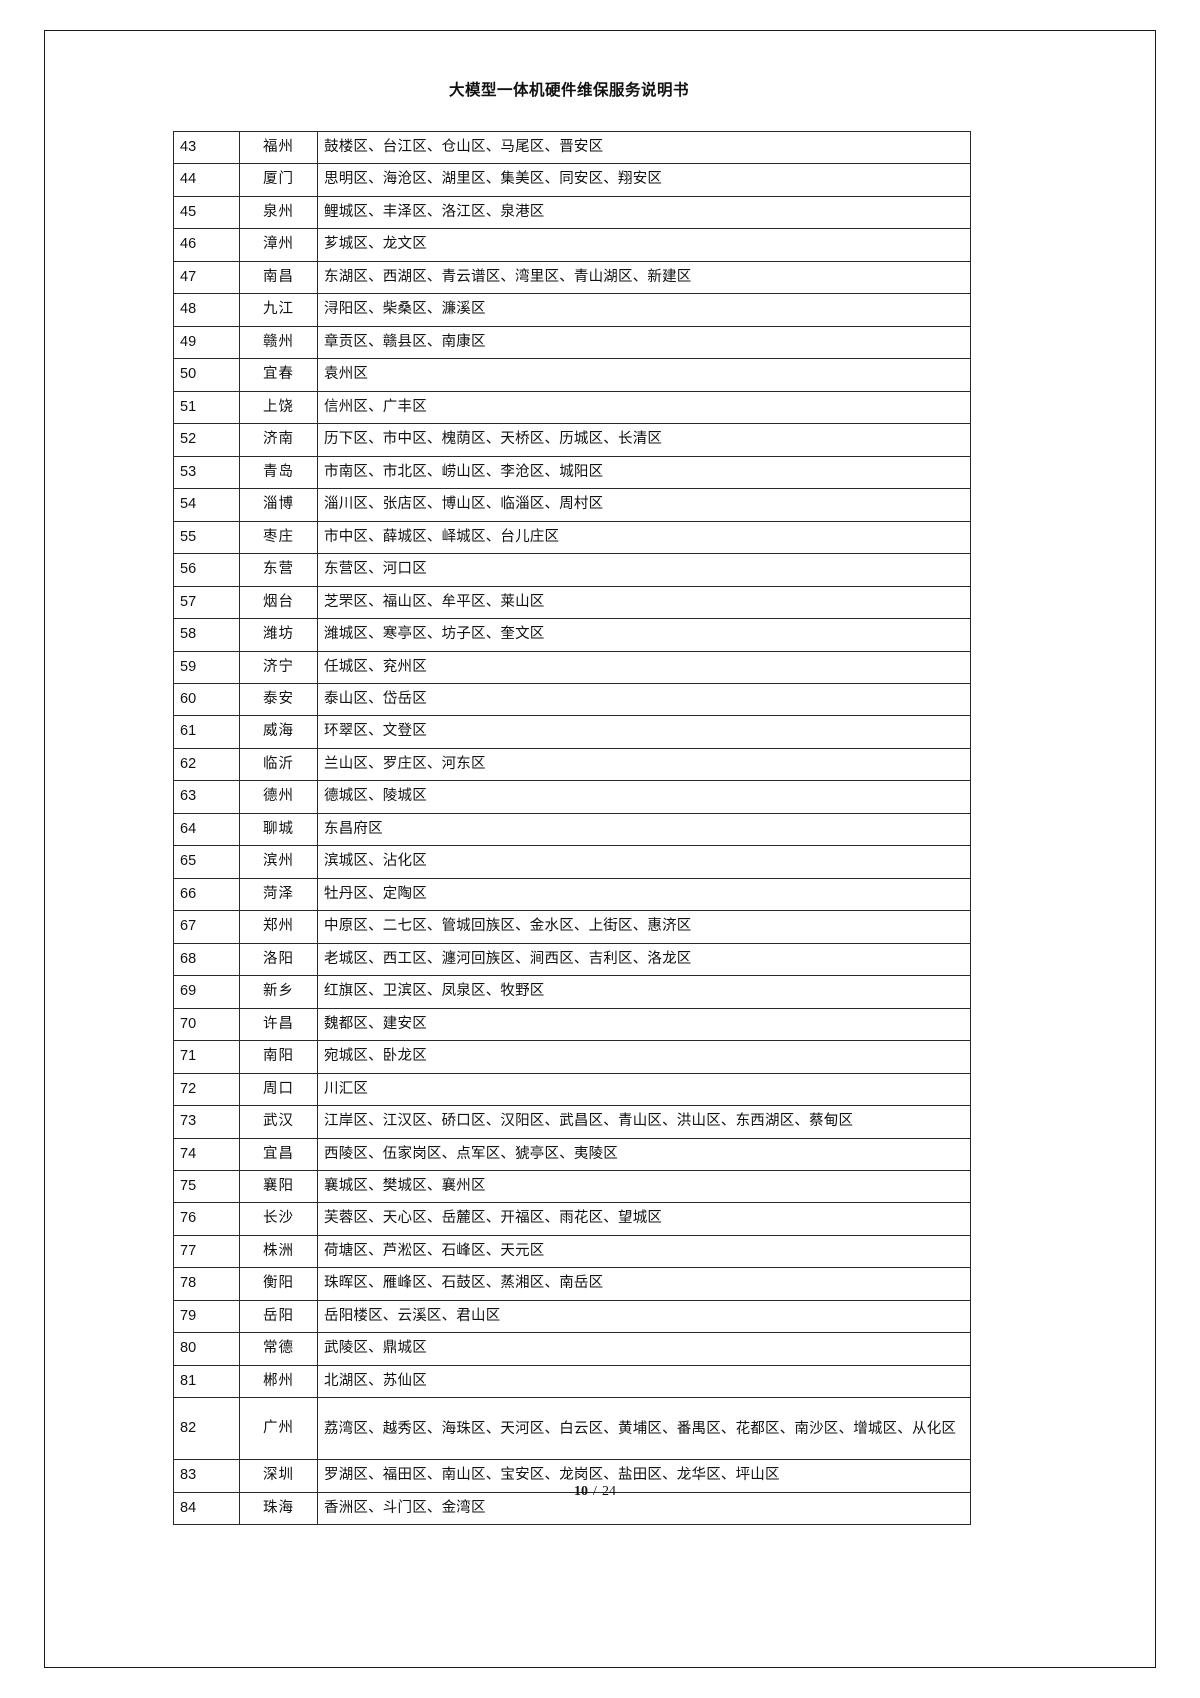 Image resolution: width=1200 pixels, height=1698 pixels. I want to click on cell-city: 岳阳, so click(278, 1316).